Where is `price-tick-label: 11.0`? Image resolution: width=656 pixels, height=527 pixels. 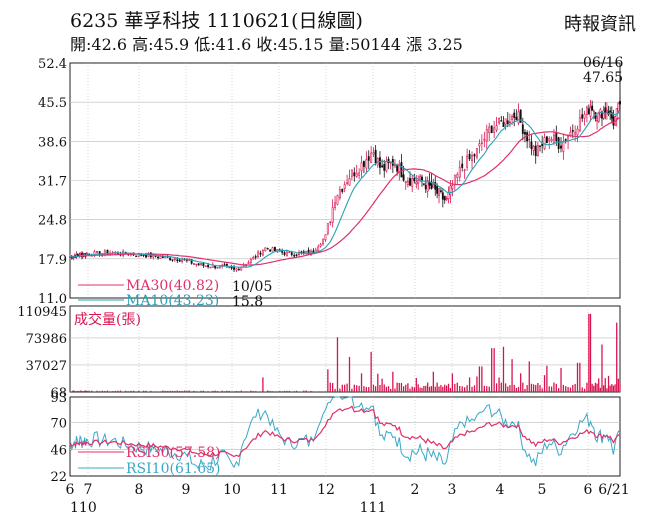
price-tick-label: 11.0 is located at coordinates (52, 299).